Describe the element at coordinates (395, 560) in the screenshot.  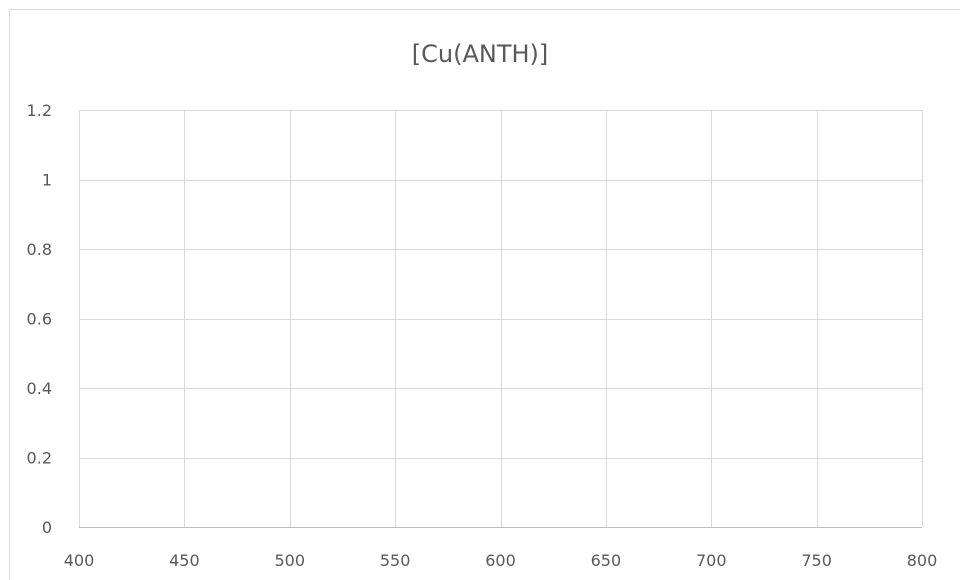
I see `x-tick-label: 550` at that location.